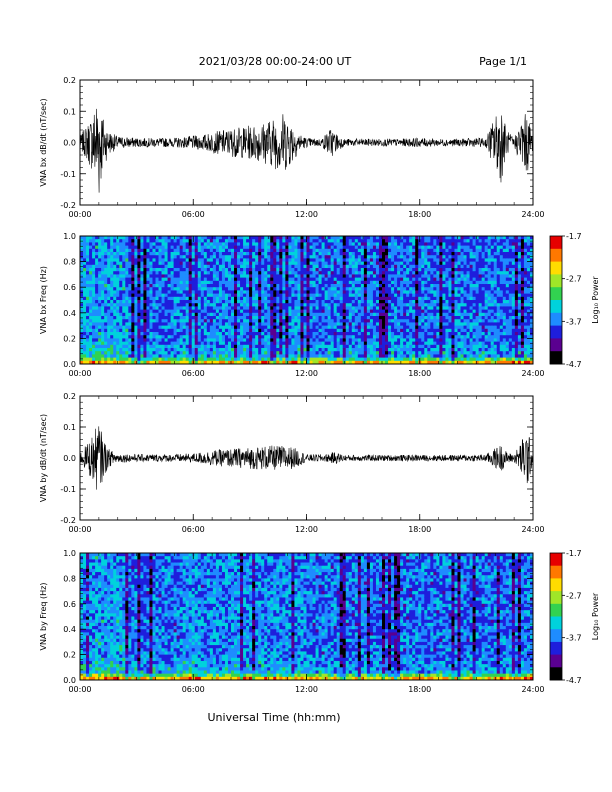 The width and height of the screenshot is (612, 792). What do you see at coordinates (275, 61) in the screenshot?
I see `plot-title: 2021/03/28 00:00-24:00 UT` at bounding box center [275, 61].